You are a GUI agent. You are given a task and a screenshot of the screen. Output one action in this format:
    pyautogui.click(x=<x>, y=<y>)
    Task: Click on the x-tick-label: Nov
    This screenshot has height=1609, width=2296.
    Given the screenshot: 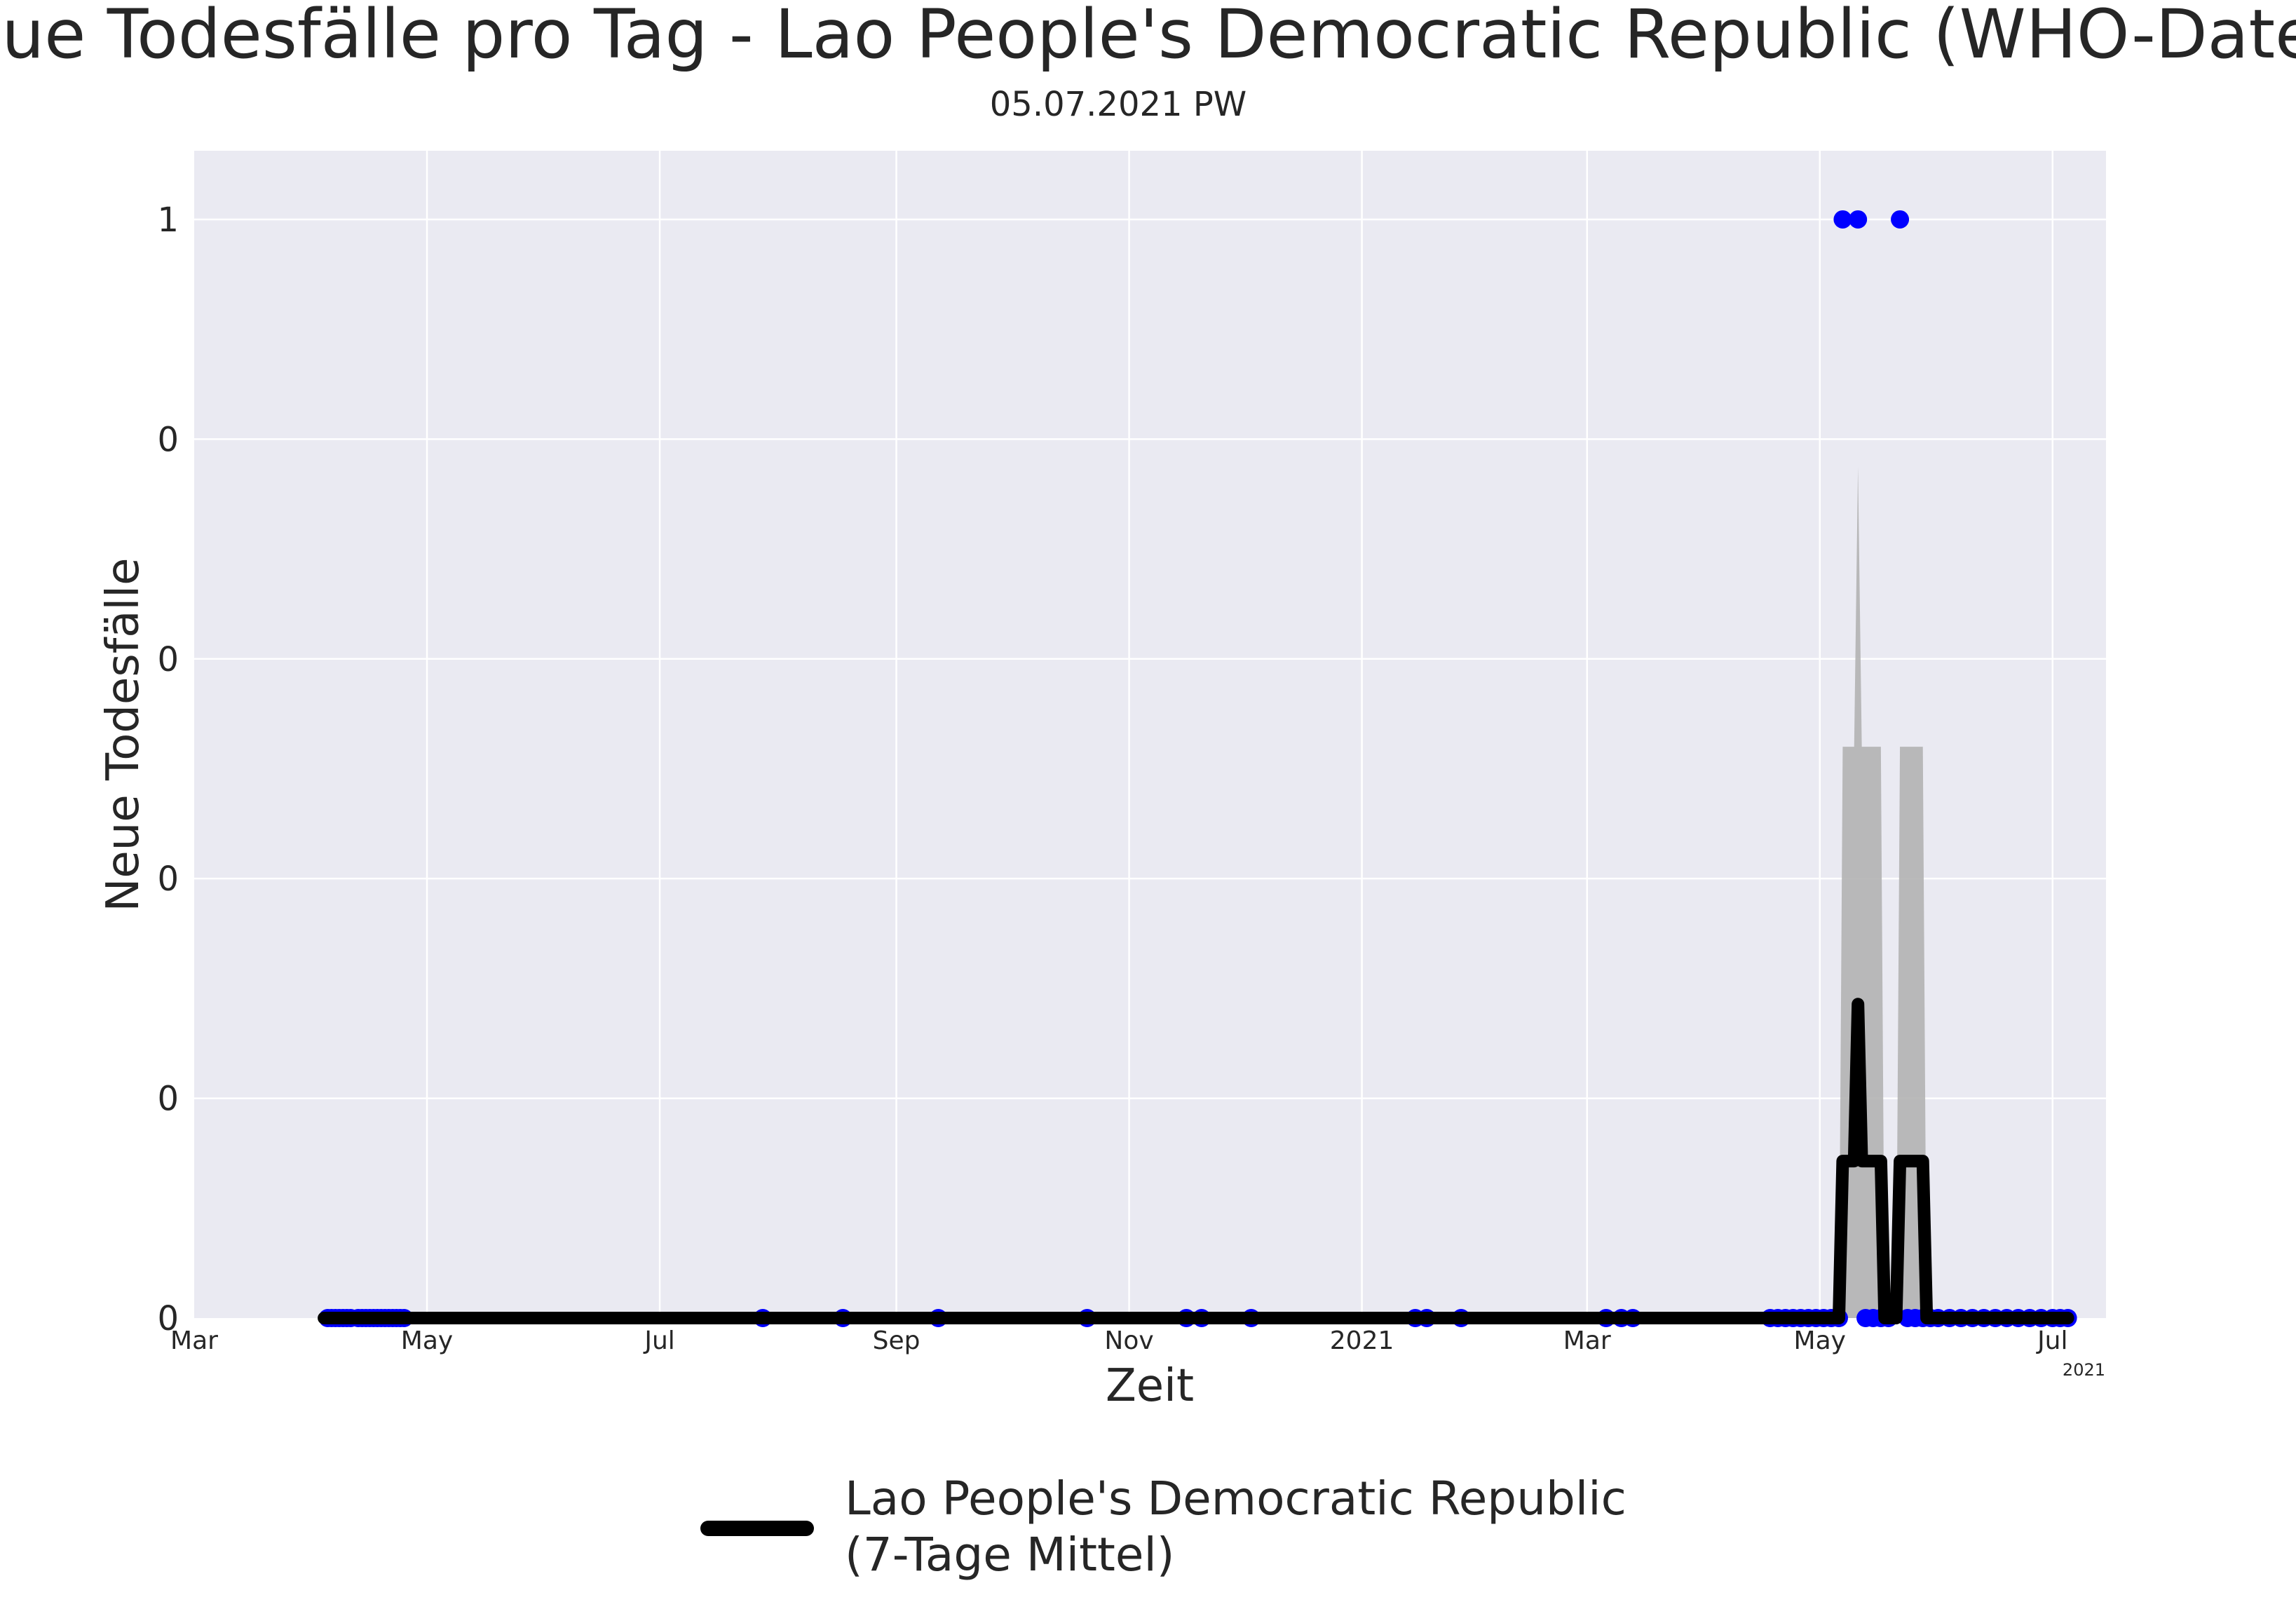 What is the action you would take?
    pyautogui.click(x=1128, y=1341)
    